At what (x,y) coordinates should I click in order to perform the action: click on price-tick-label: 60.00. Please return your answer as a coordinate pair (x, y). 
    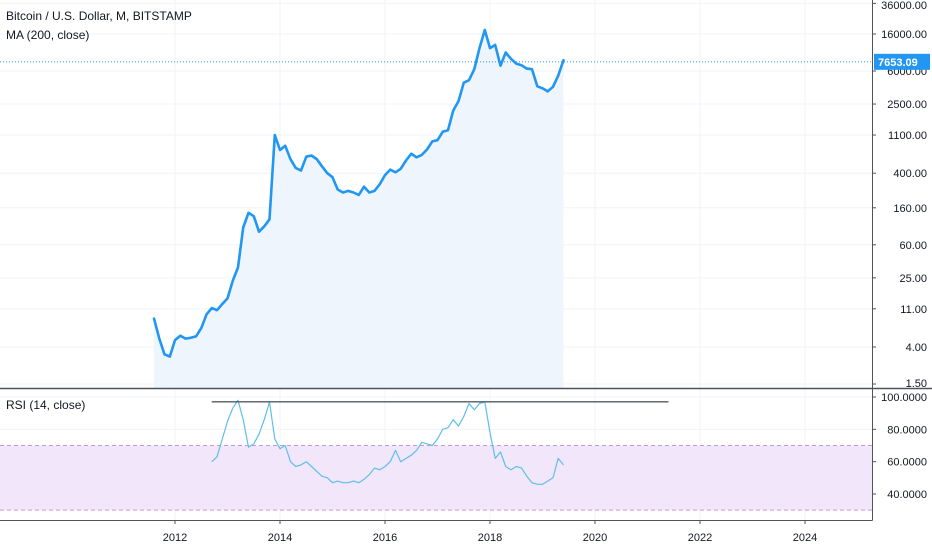
    Looking at the image, I should click on (913, 246).